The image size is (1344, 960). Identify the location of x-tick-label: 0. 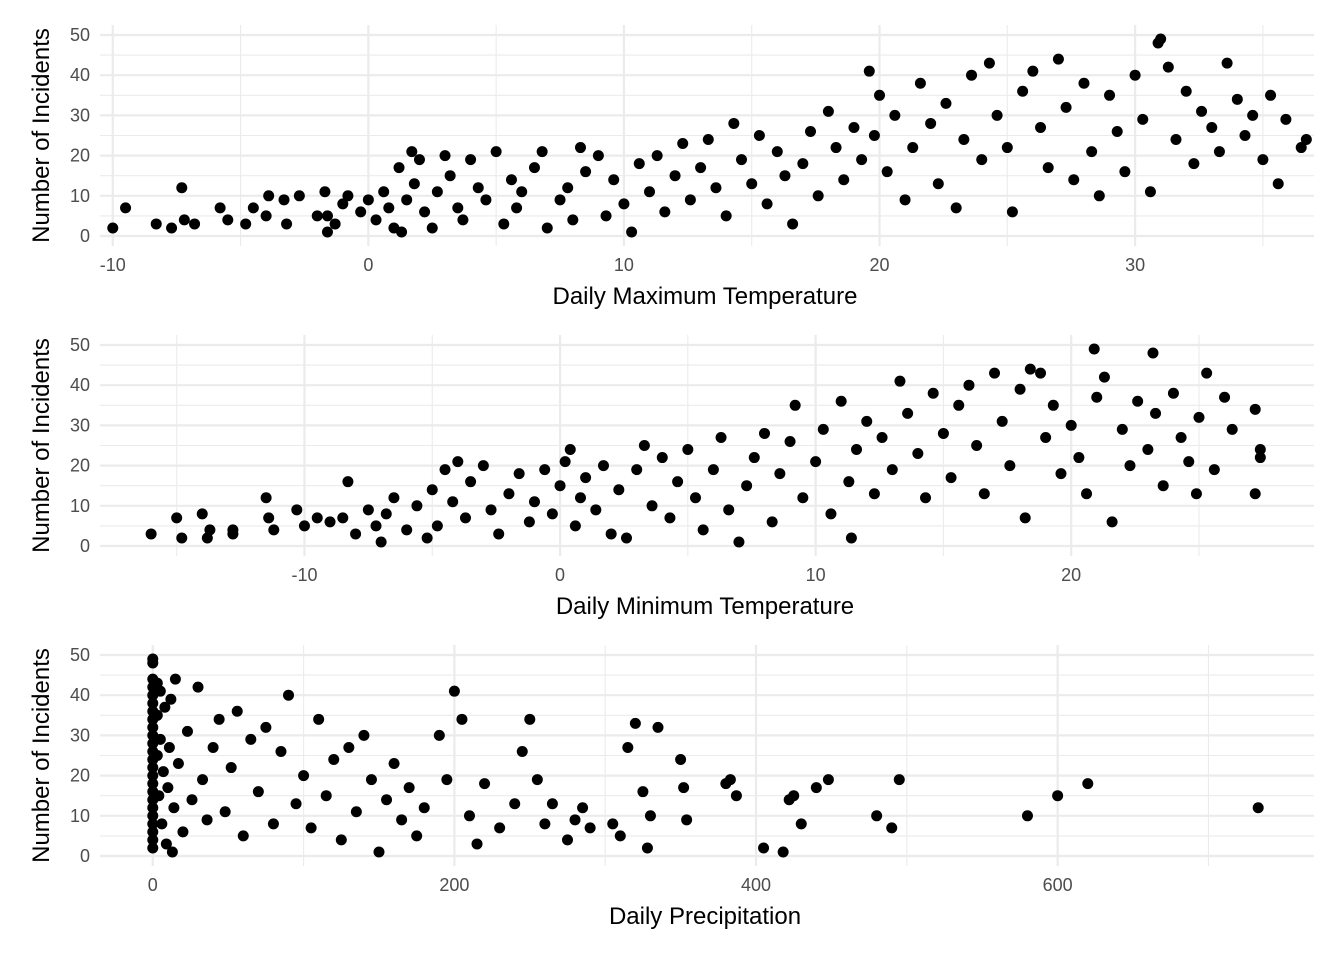
(153, 885).